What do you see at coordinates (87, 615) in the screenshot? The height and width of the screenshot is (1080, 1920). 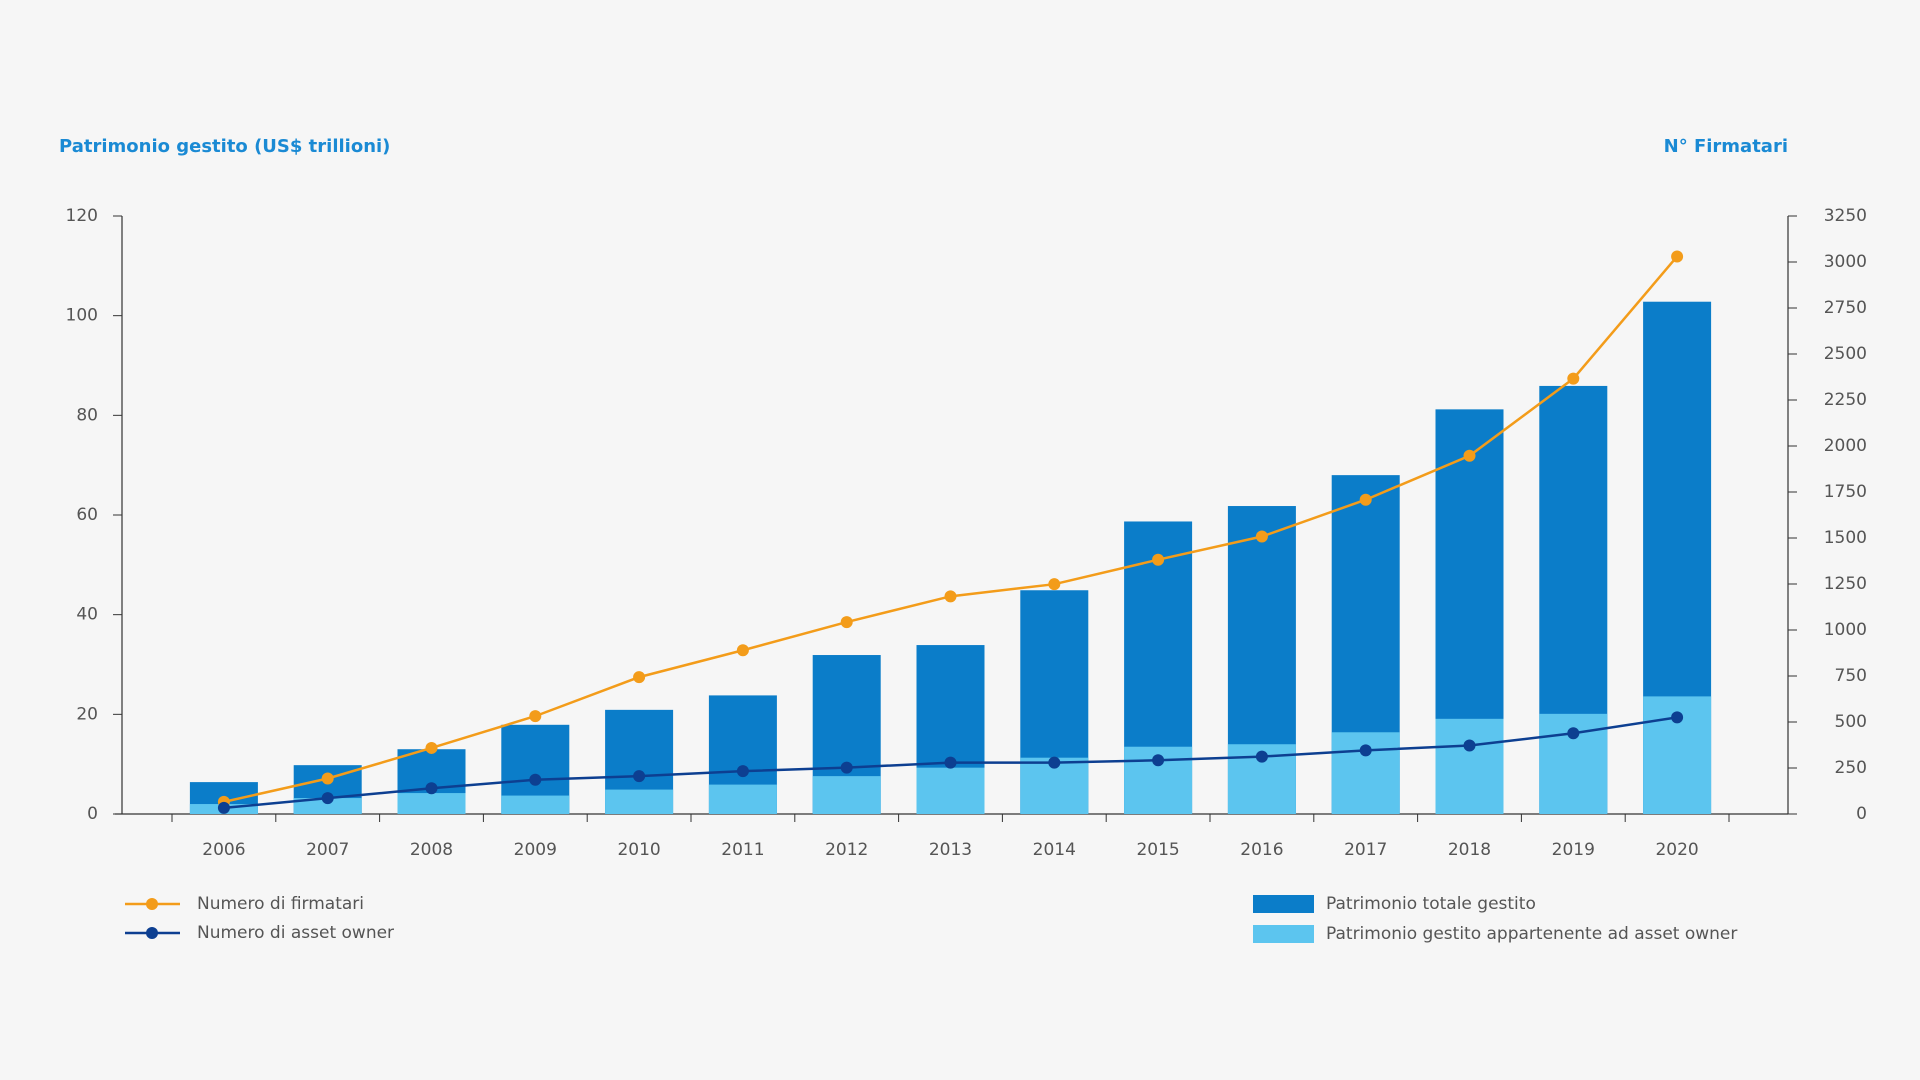 I see `y-tick-label: 40` at bounding box center [87, 615].